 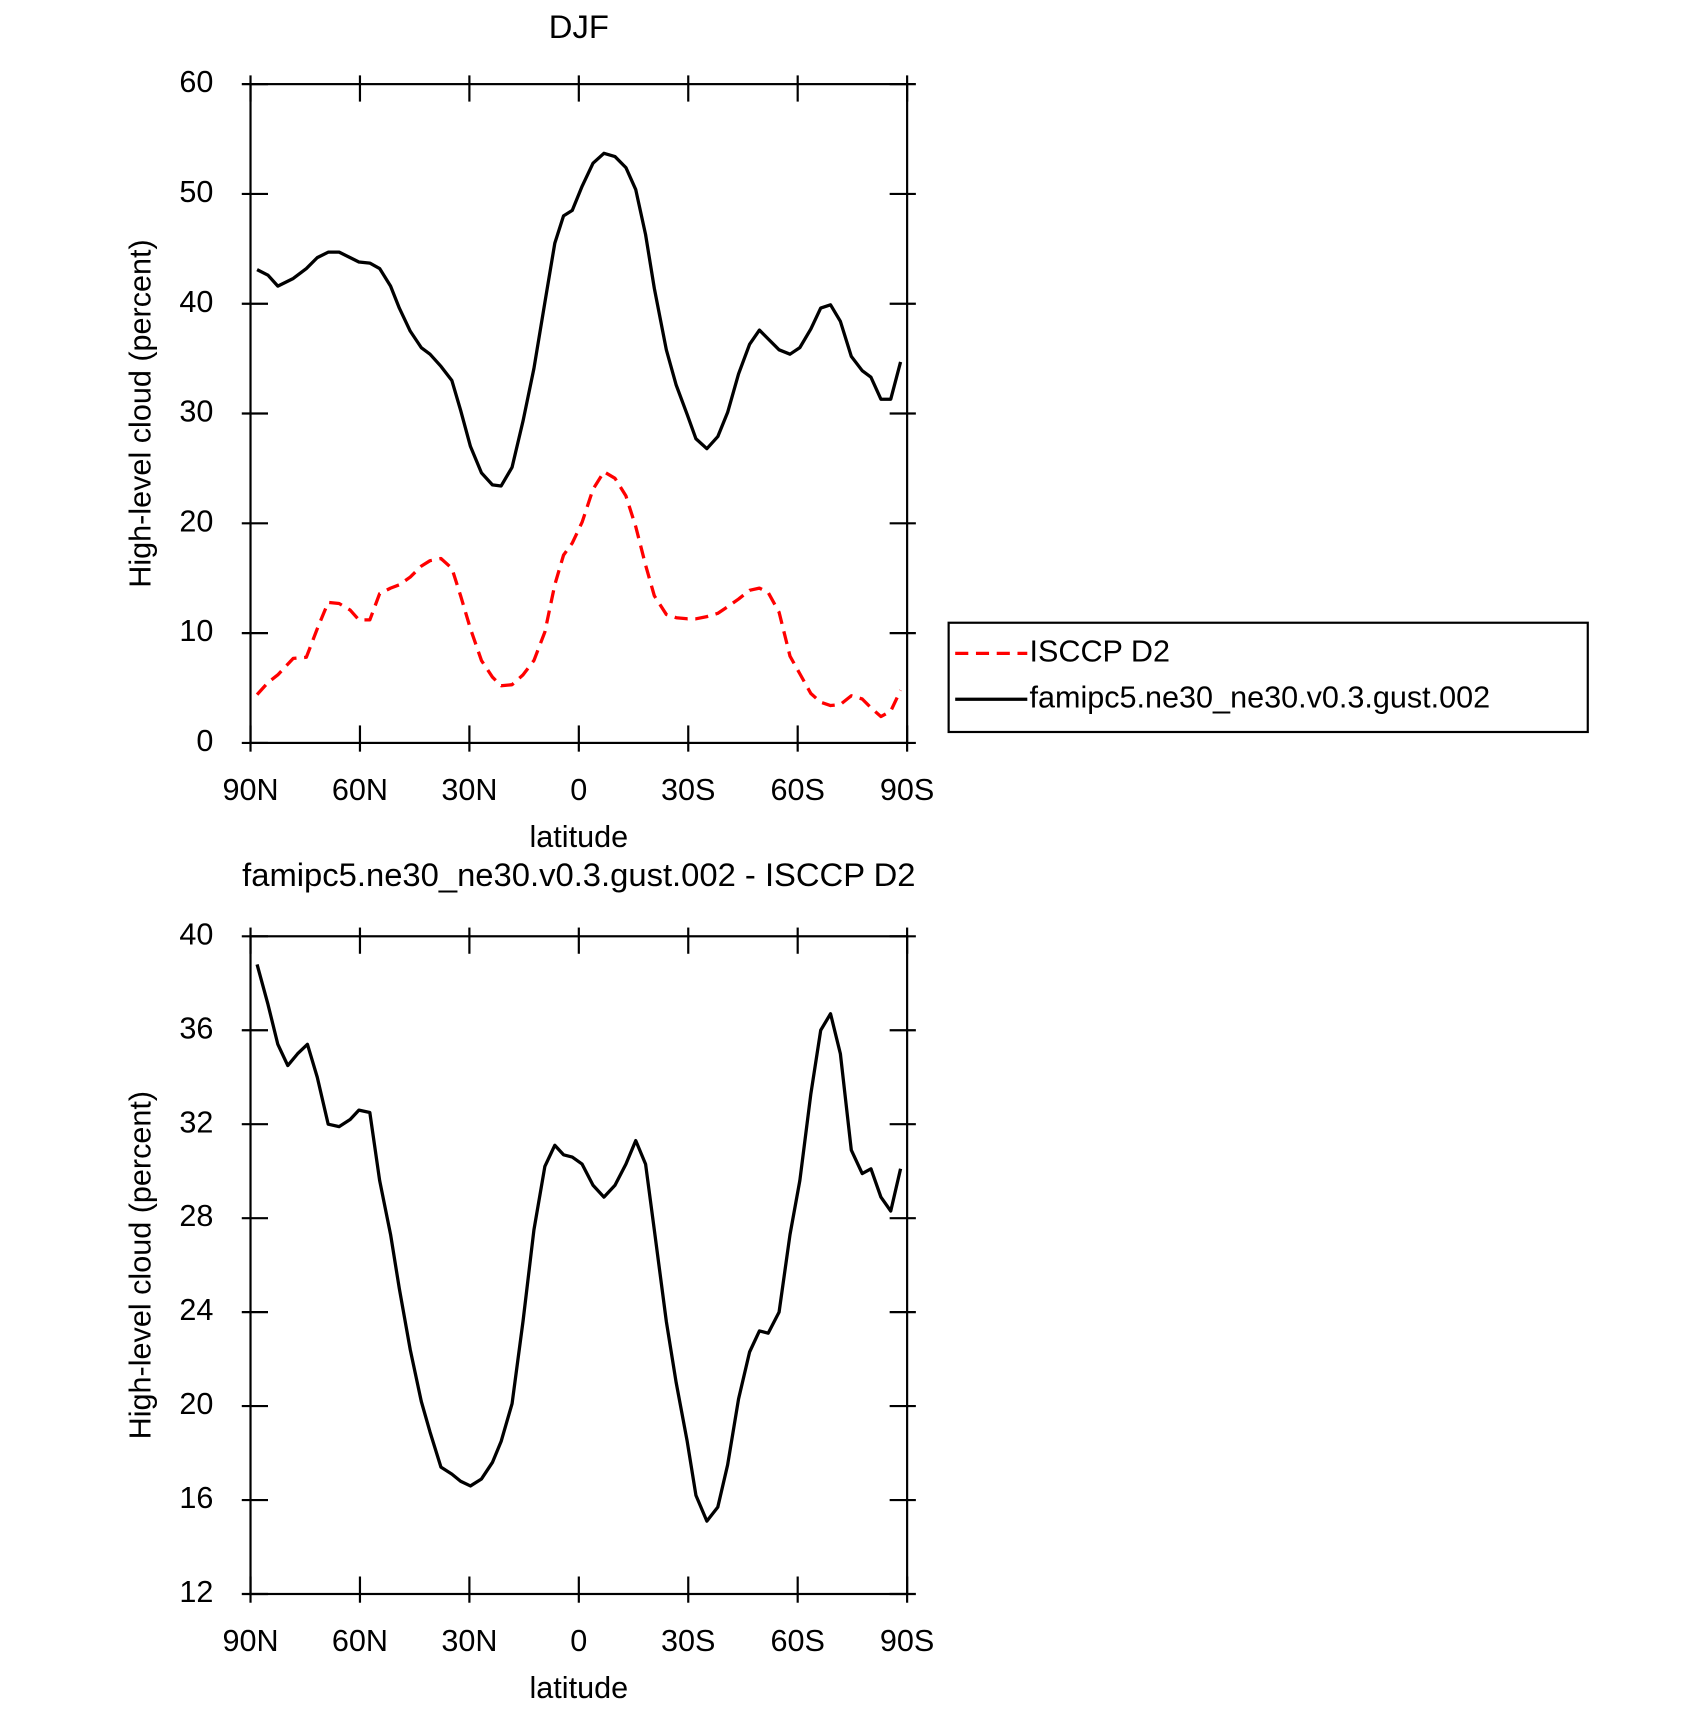 I want to click on y-tick-label: 24, so click(x=196, y=1310).